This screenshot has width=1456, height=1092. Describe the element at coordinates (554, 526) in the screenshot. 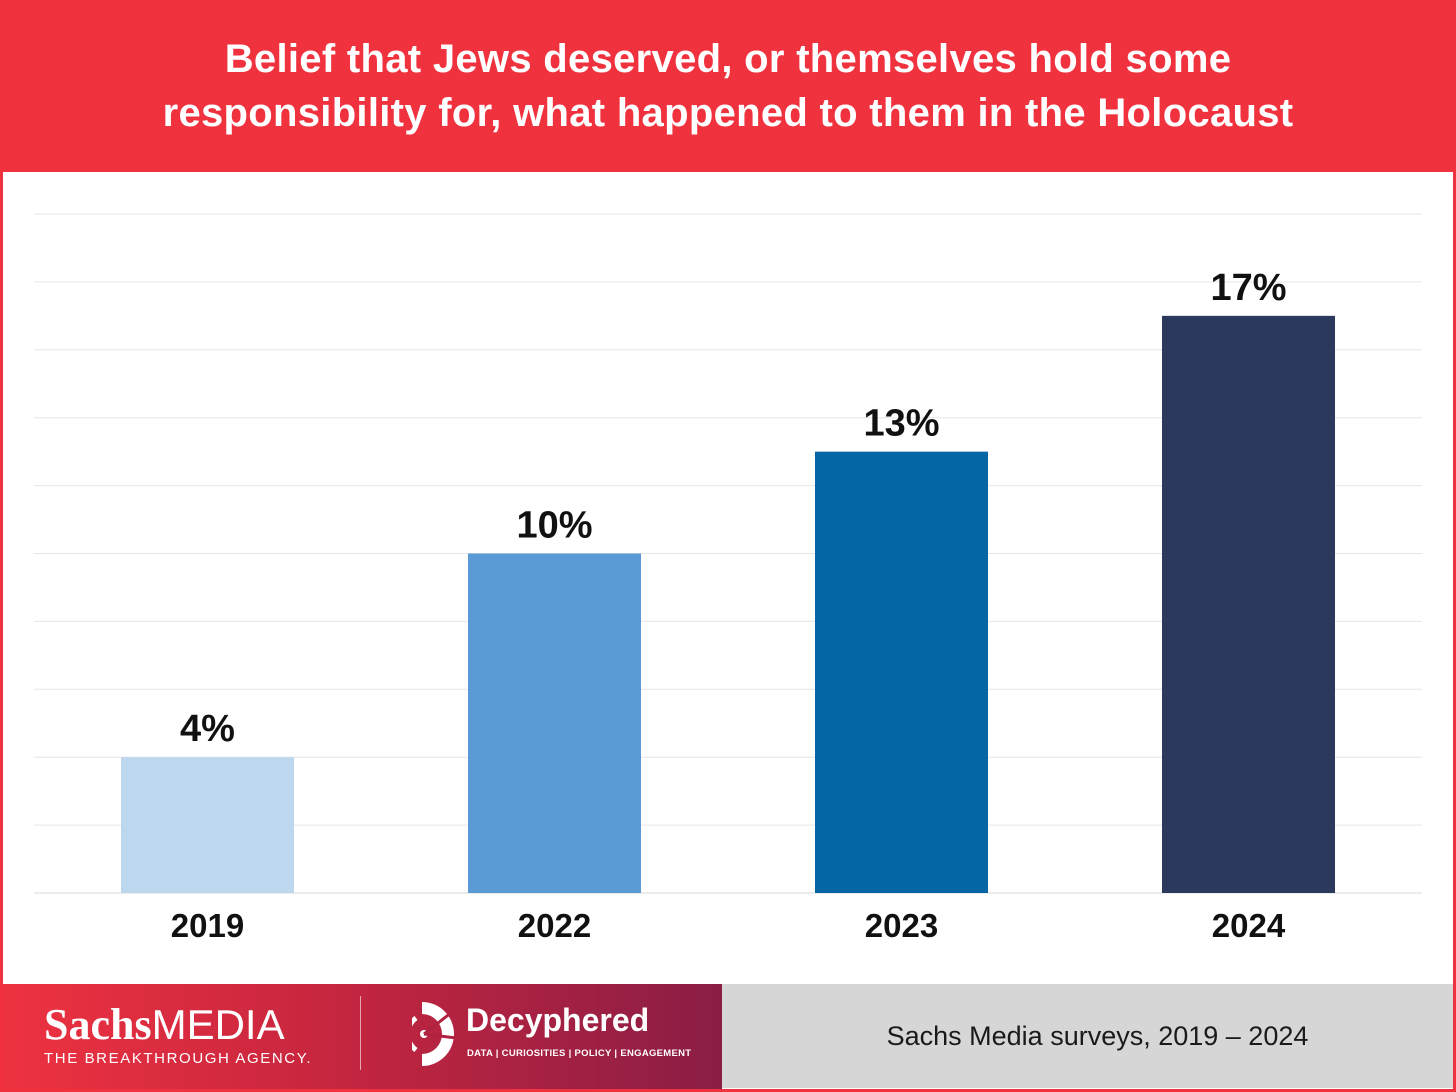

I see `data-label-2022: 10%` at that location.